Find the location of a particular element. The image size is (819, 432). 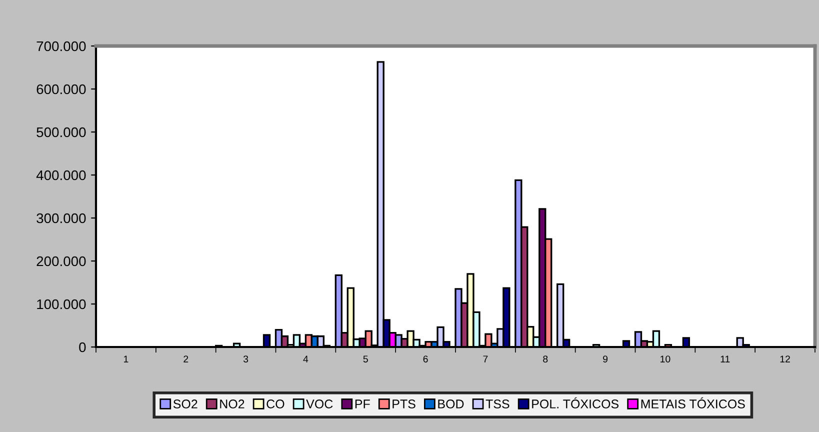

y-tick-label: 0 is located at coordinates (82, 347).